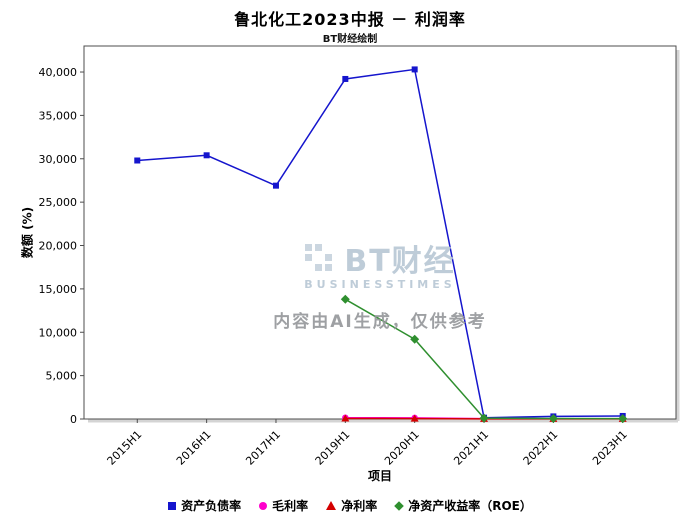 The width and height of the screenshot is (700, 524). I want to click on legend-item-roe: 净资产收益率（ROE）, so click(463, 505).